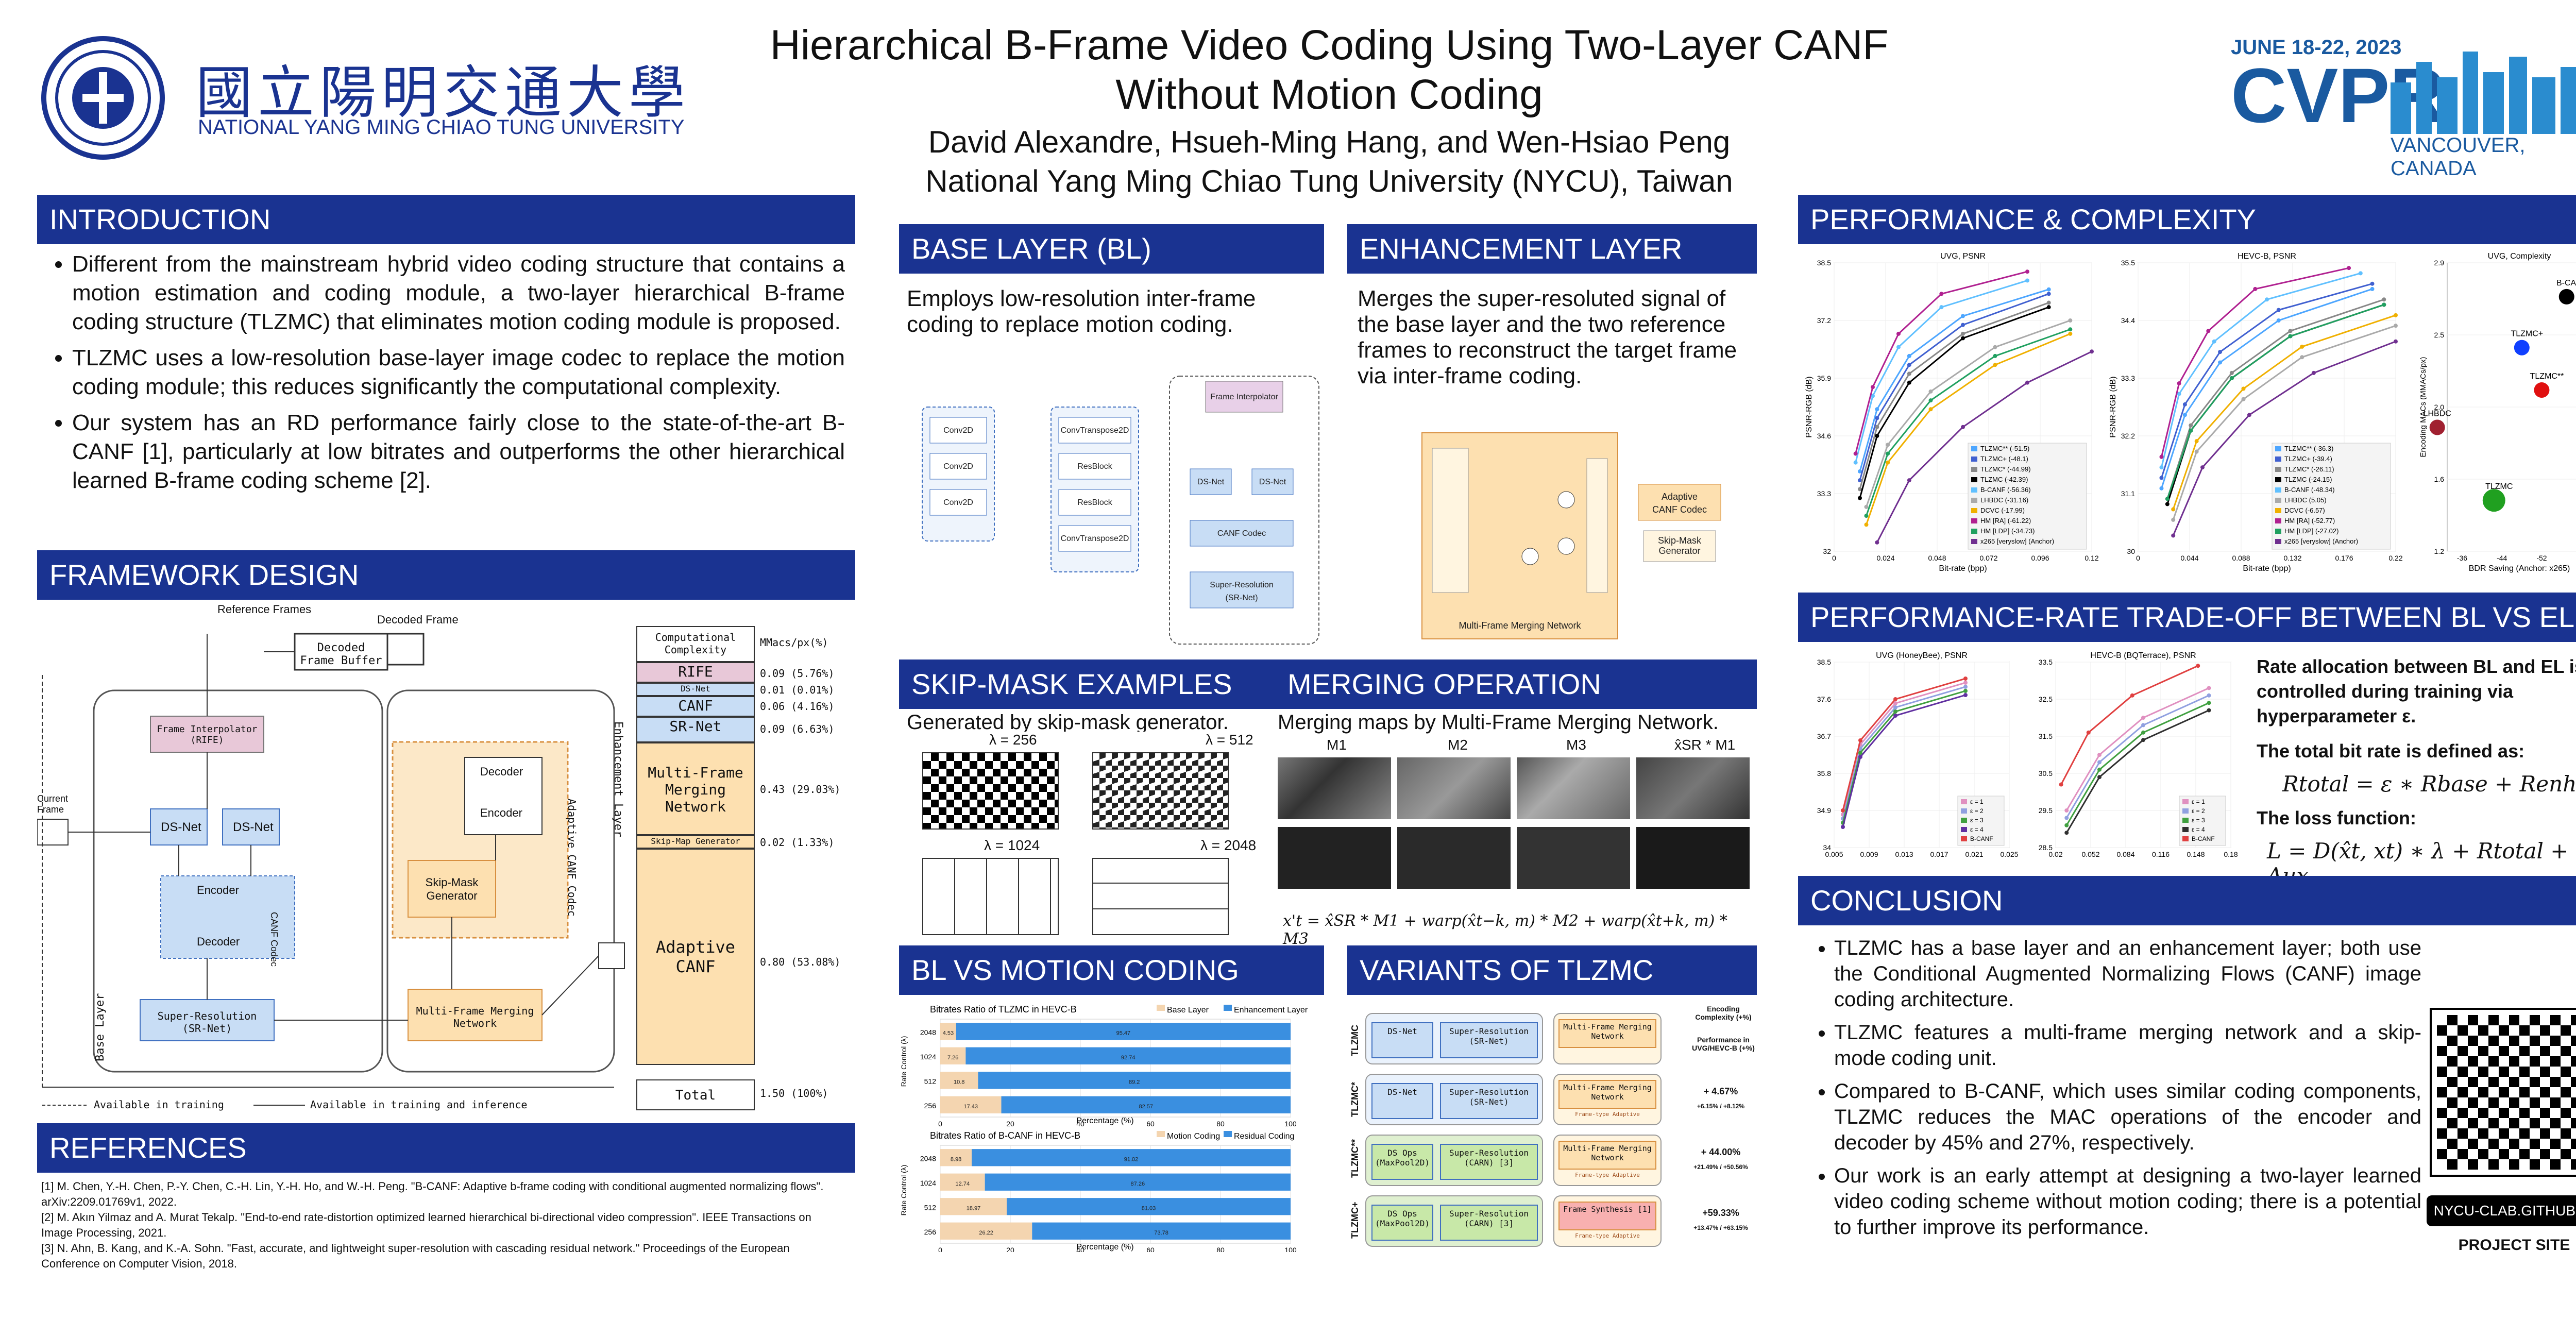 The height and width of the screenshot is (1319, 2576). Describe the element at coordinates (940, 1249) in the screenshot. I see `bar2-xtick-0: 0` at that location.